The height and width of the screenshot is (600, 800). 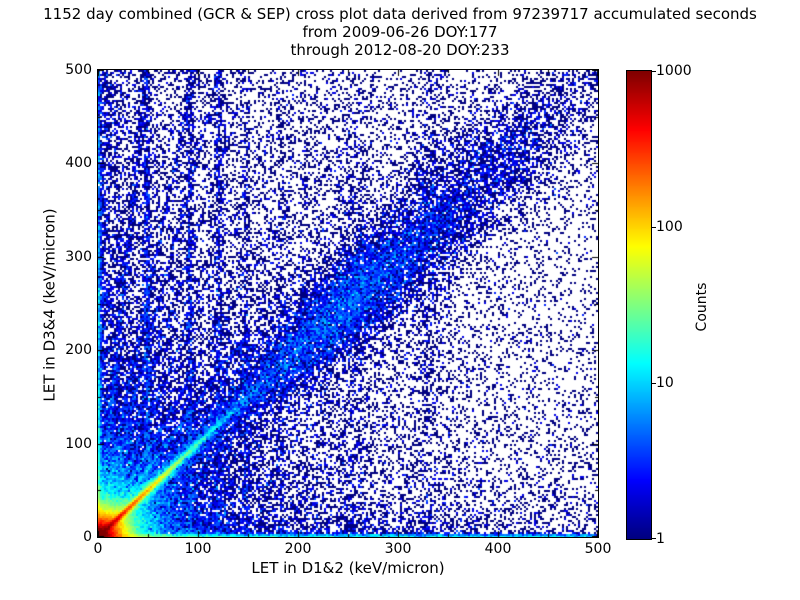 I want to click on colorbar-tick-label: 1, so click(x=660, y=539).